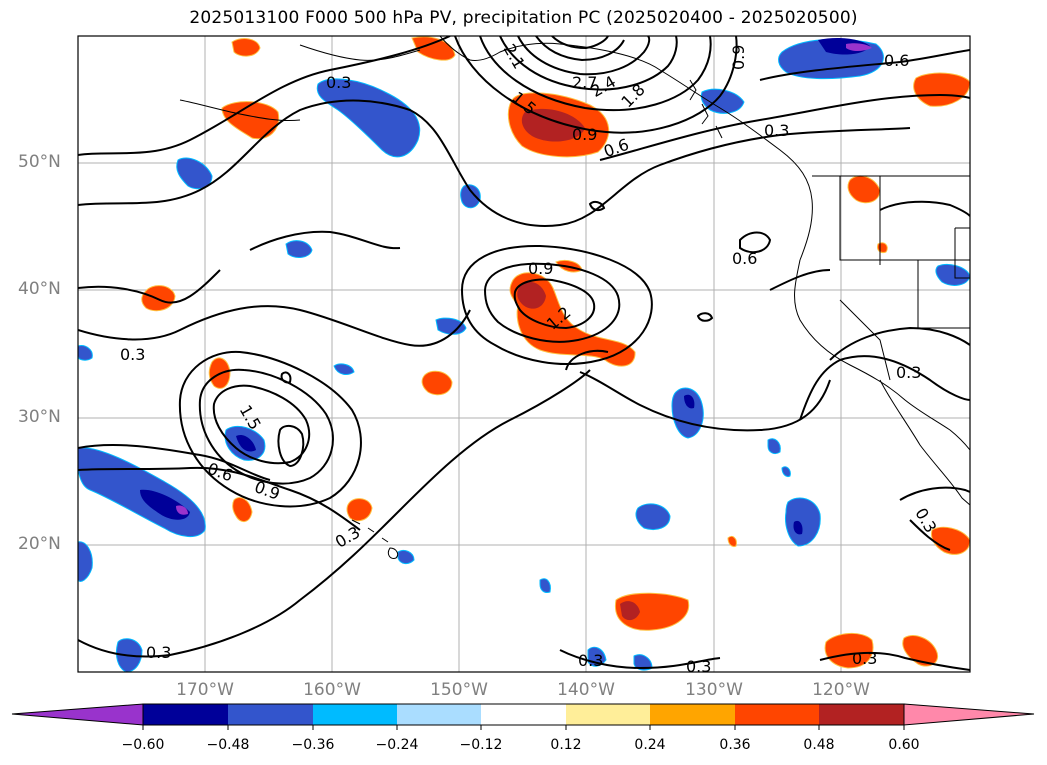  What do you see at coordinates (375, 539) in the screenshot?
I see `hawaii-islands` at bounding box center [375, 539].